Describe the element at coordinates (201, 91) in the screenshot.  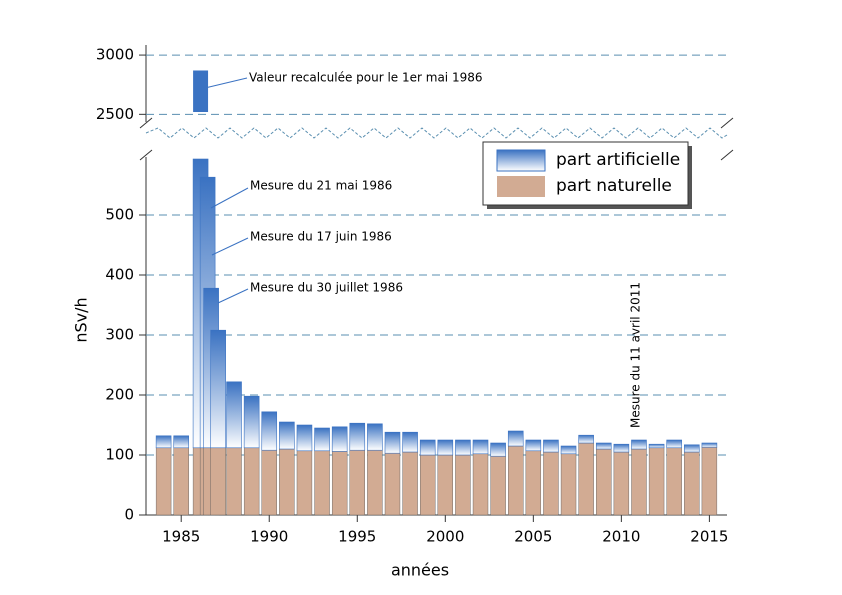
I see `bar-artificial-upper` at that location.